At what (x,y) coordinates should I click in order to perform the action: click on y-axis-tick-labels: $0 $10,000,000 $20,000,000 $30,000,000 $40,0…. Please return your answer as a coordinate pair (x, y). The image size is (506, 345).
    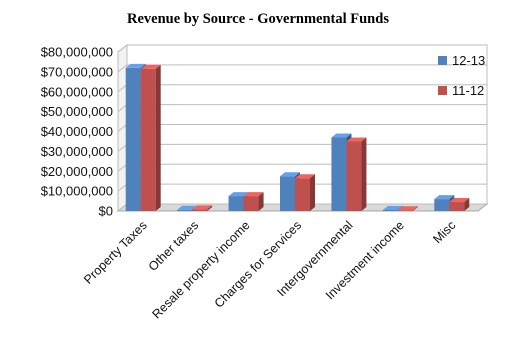
    Looking at the image, I should click on (77, 132).